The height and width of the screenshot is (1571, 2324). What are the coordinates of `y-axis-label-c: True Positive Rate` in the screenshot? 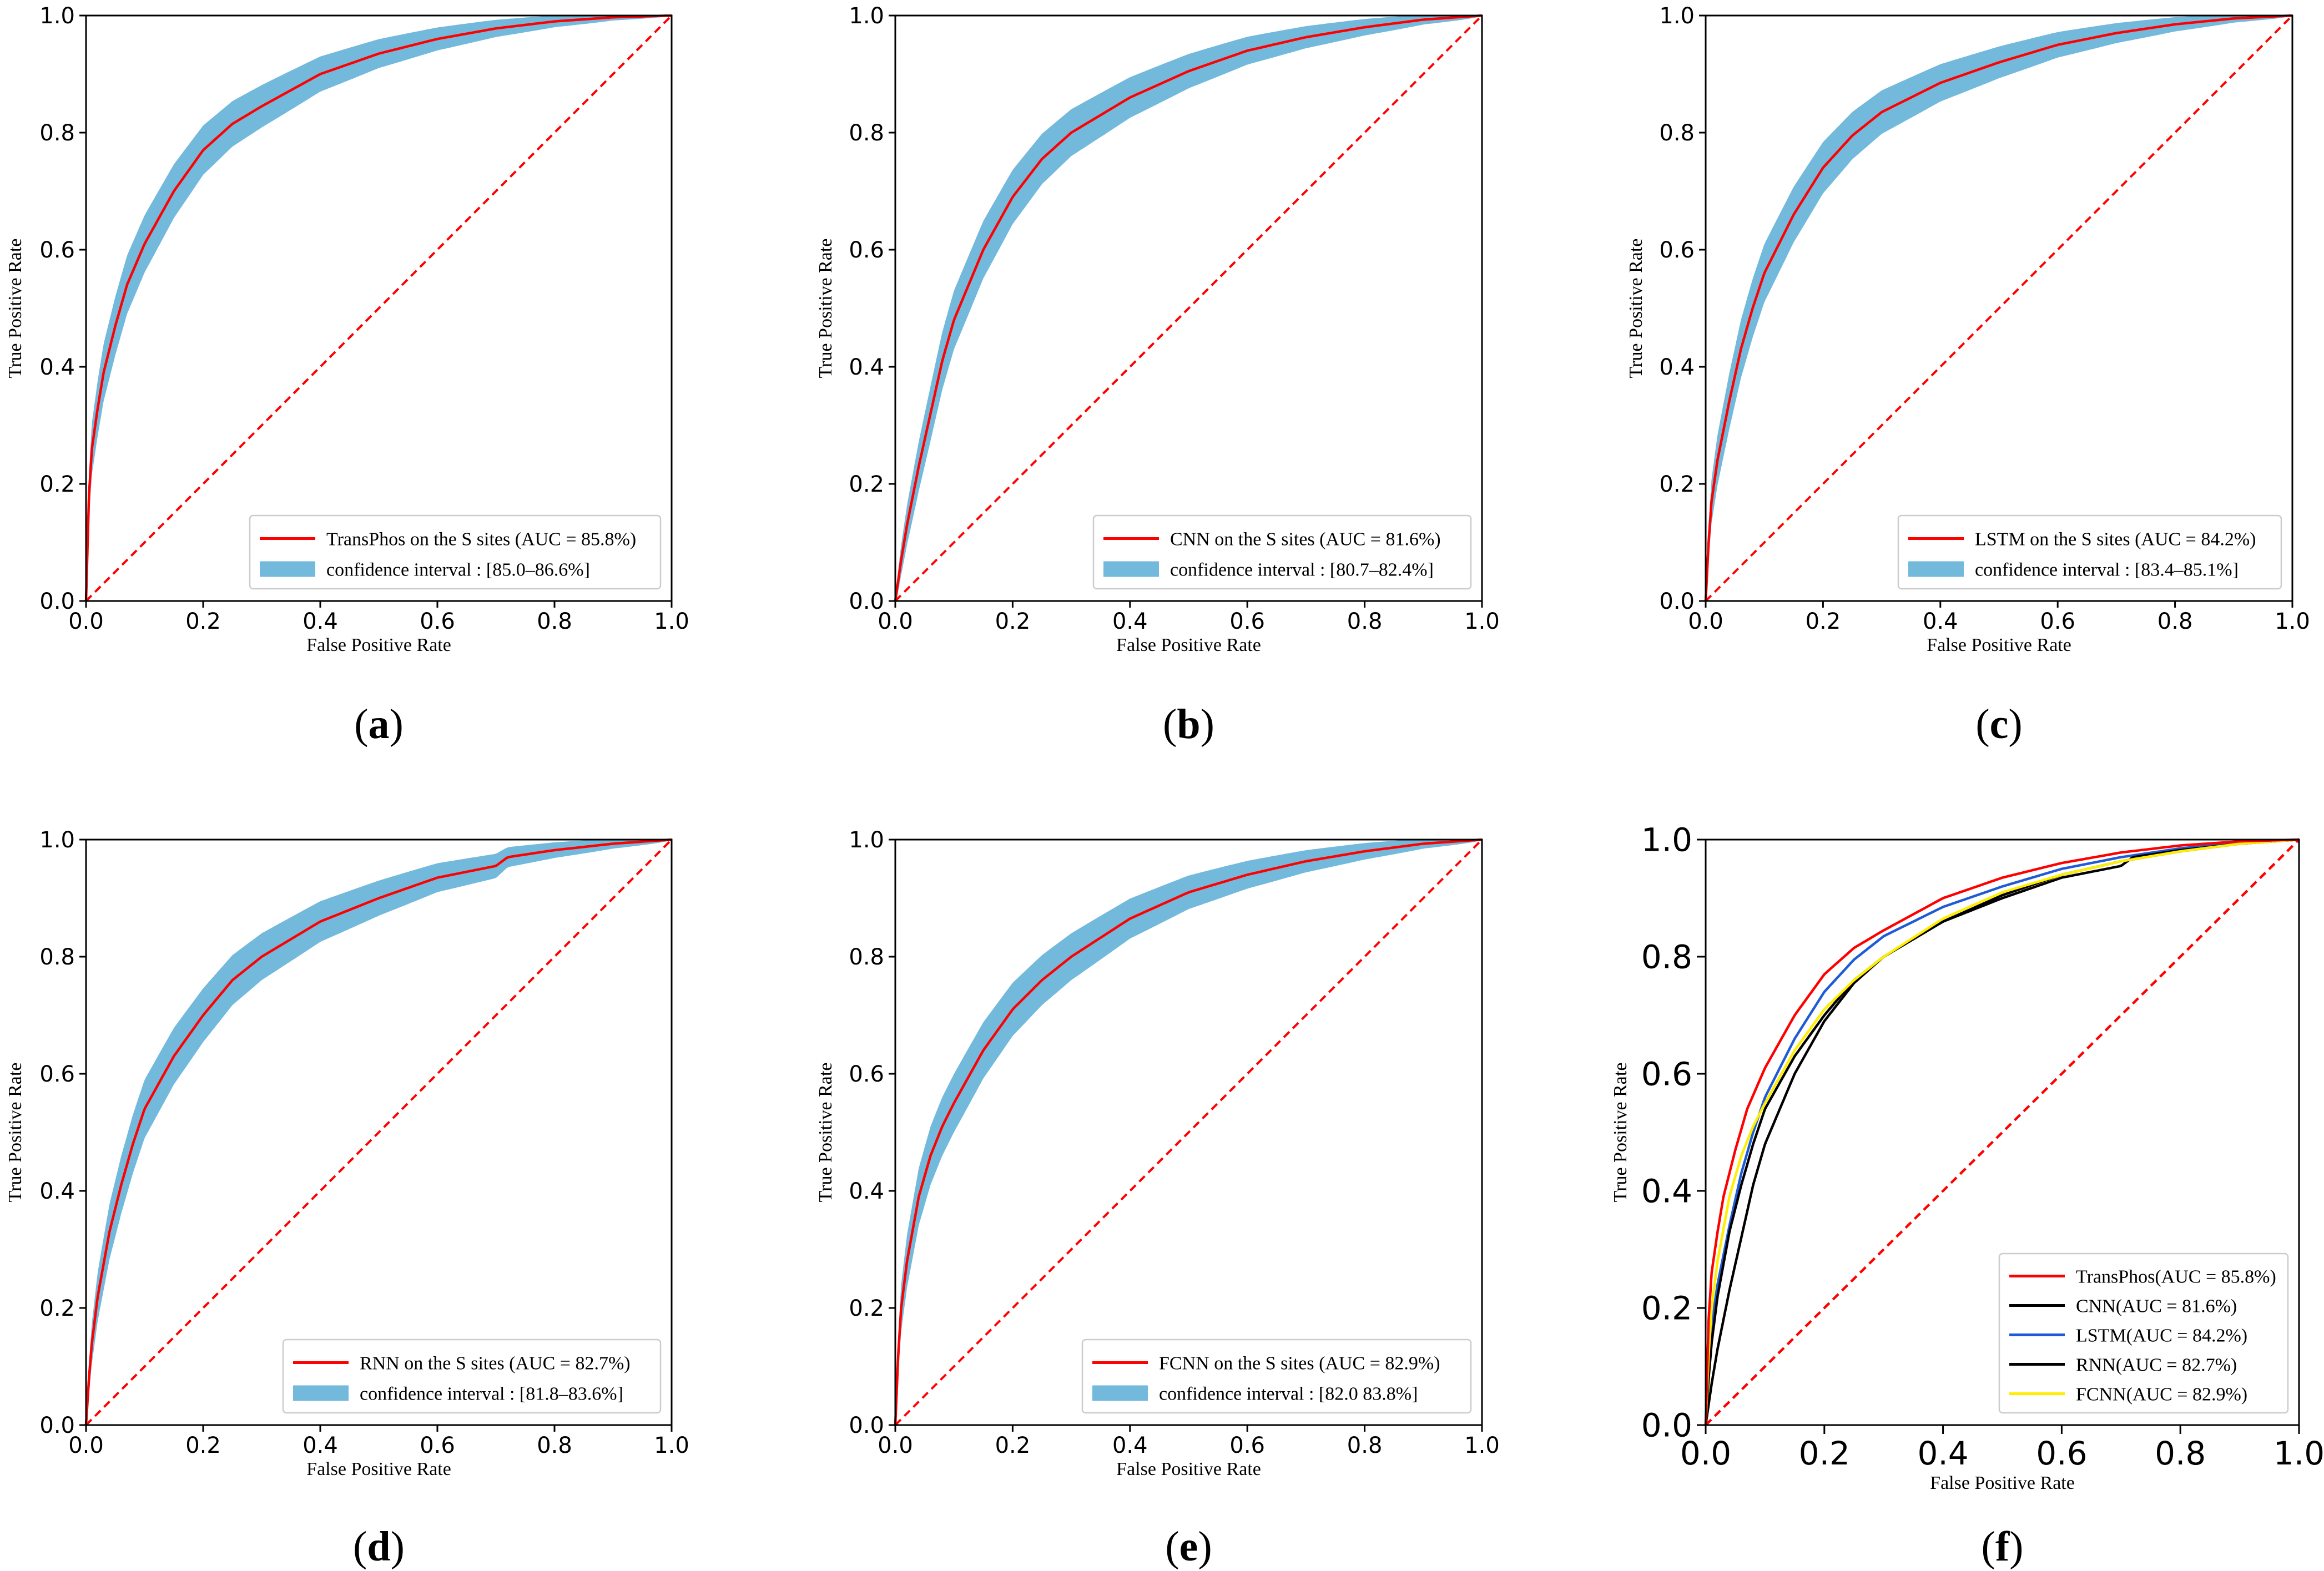 It's located at (1636, 309).